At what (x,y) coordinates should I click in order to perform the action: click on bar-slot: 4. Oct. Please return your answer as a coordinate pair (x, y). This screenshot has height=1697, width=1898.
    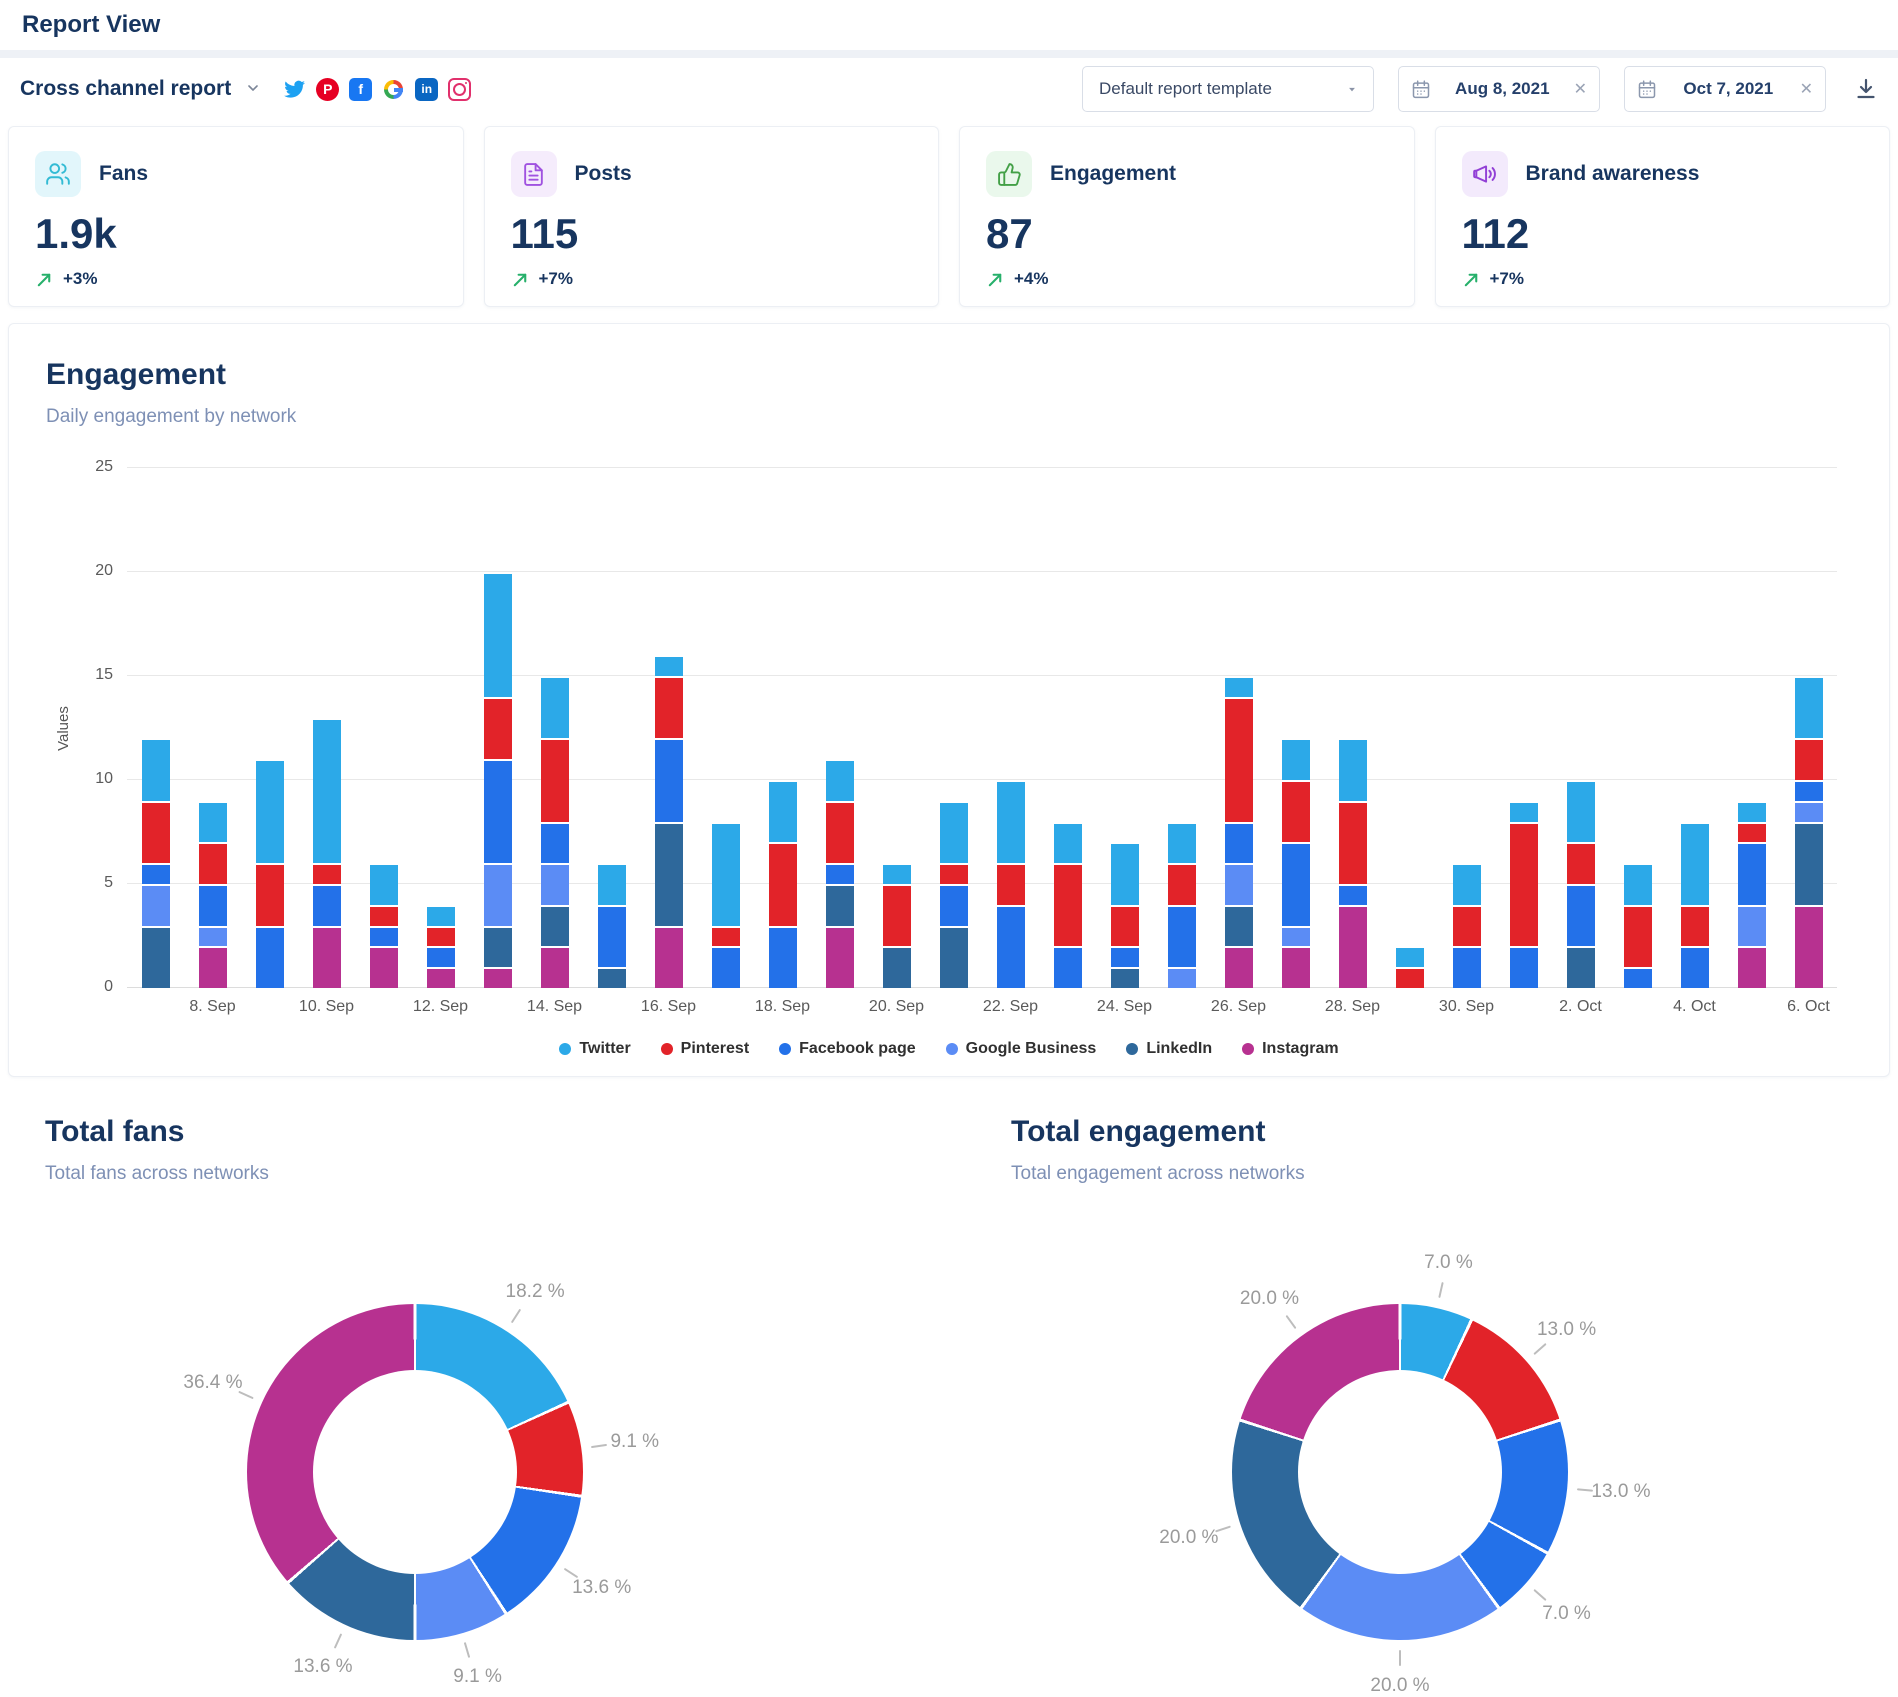
    Looking at the image, I should click on (1694, 741).